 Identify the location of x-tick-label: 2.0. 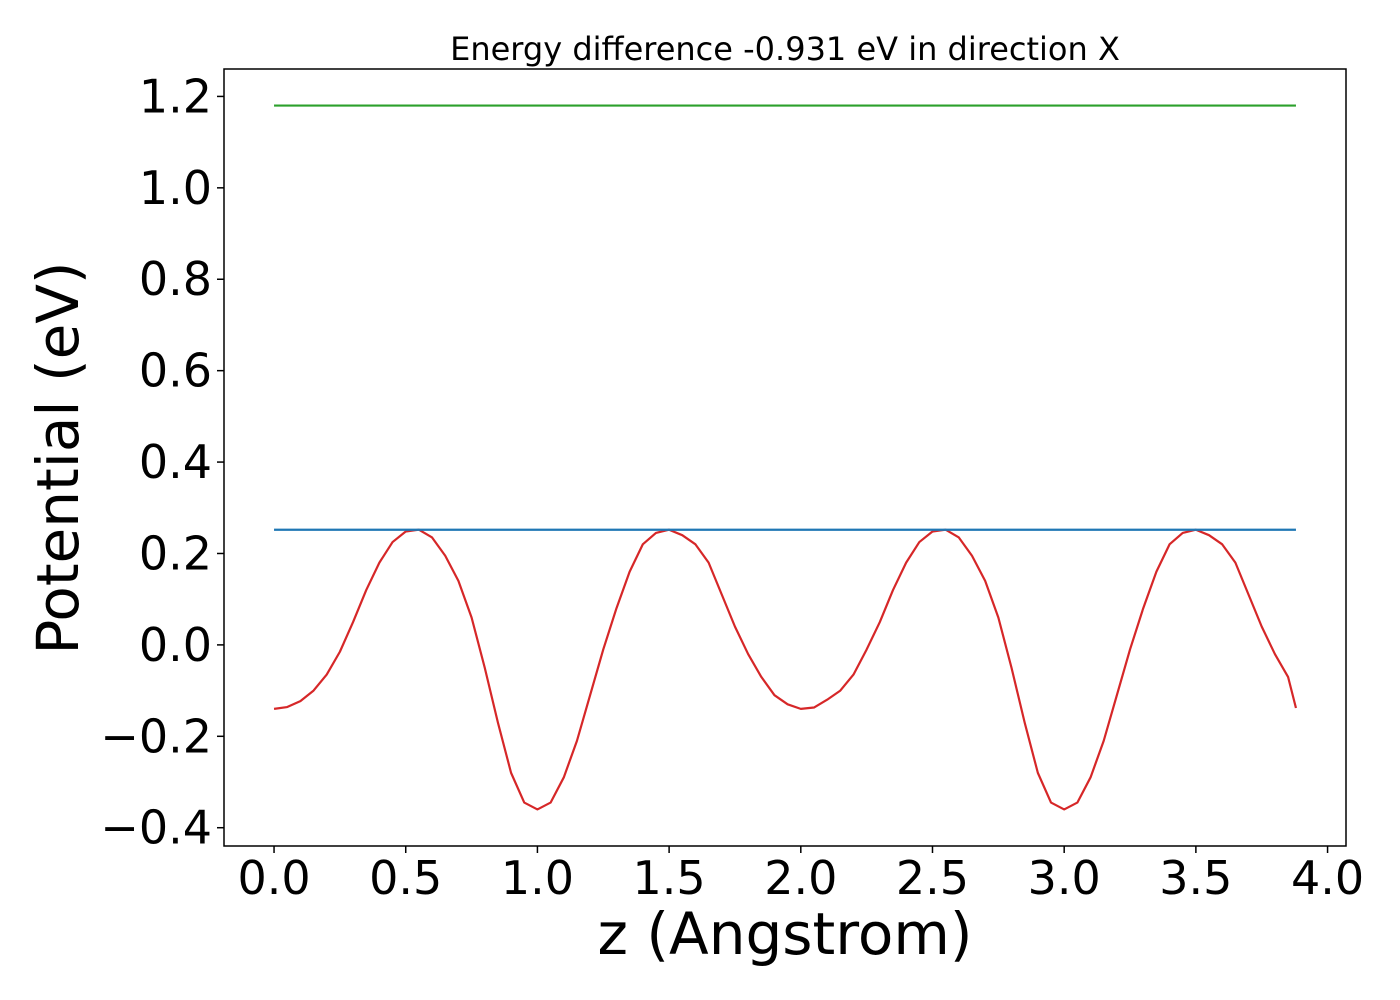
(800, 878).